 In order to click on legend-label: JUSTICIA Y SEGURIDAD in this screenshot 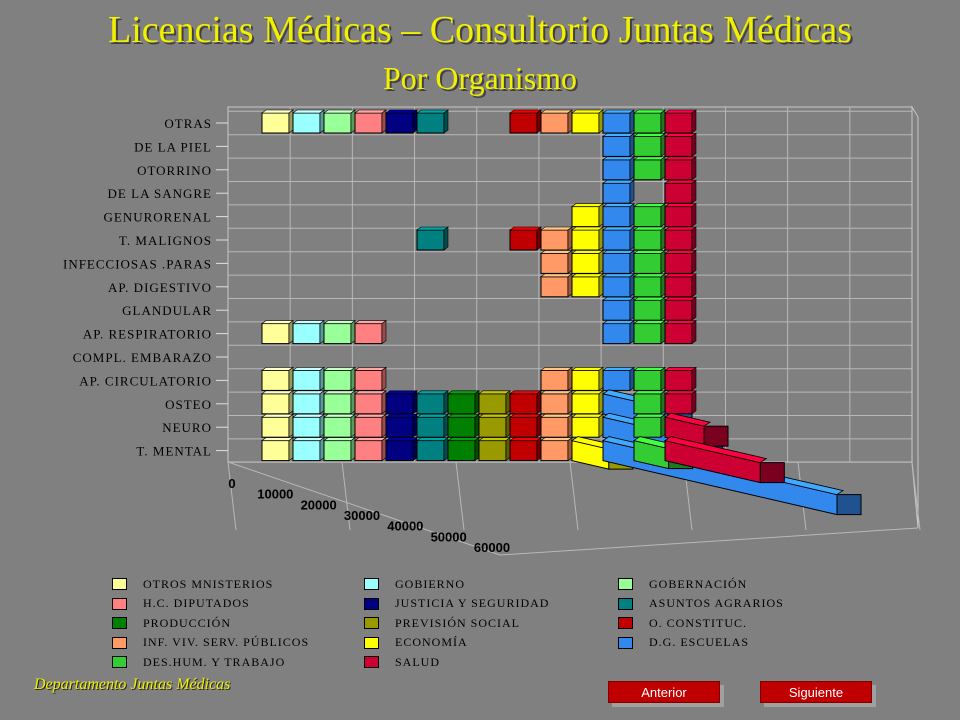, I will do `click(472, 603)`.